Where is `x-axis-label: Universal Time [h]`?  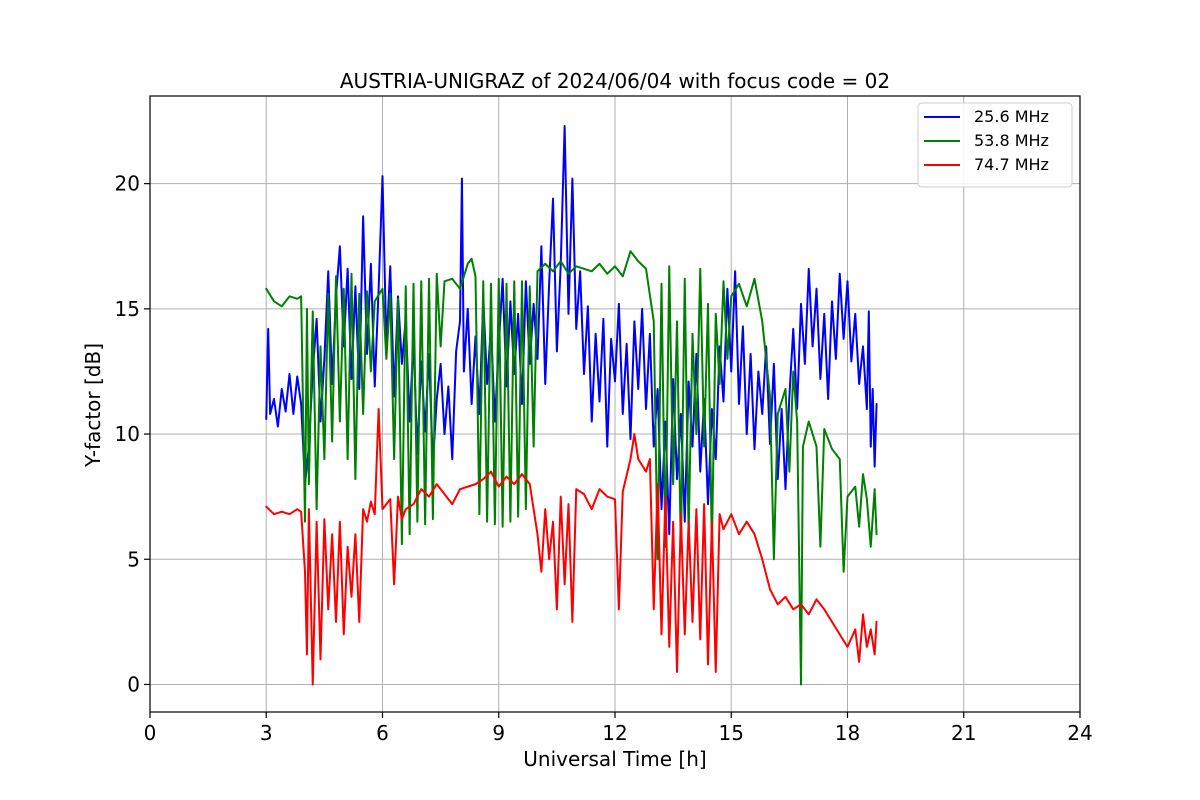 x-axis-label: Universal Time [h] is located at coordinates (614, 759).